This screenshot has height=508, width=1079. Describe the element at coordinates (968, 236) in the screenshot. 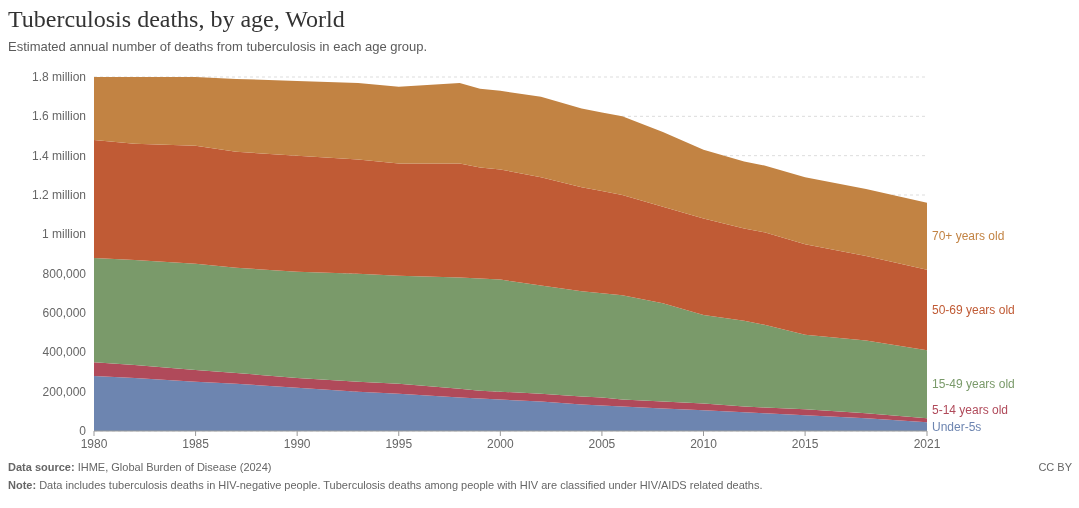

I see `series-label: 70+ years old` at that location.